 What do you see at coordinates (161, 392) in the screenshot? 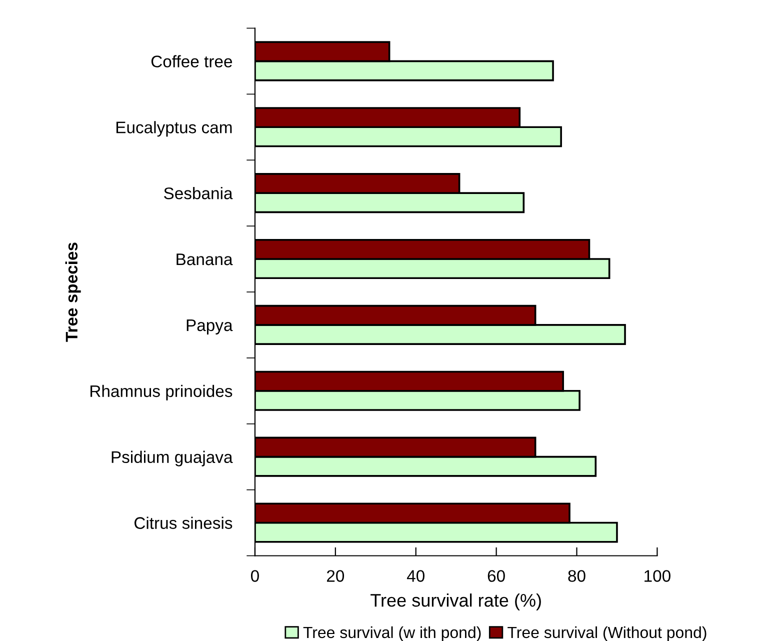
I see `y-tick-label: Rhamnus prinoides` at bounding box center [161, 392].